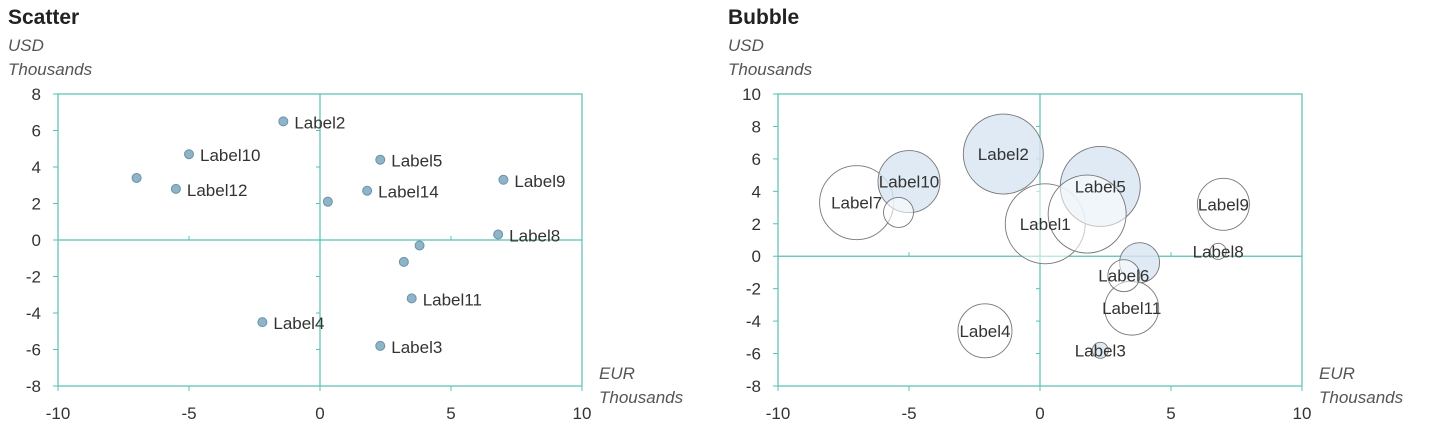 Image resolution: width=1440 pixels, height=430 pixels. I want to click on data-label: Label6, so click(1123, 276).